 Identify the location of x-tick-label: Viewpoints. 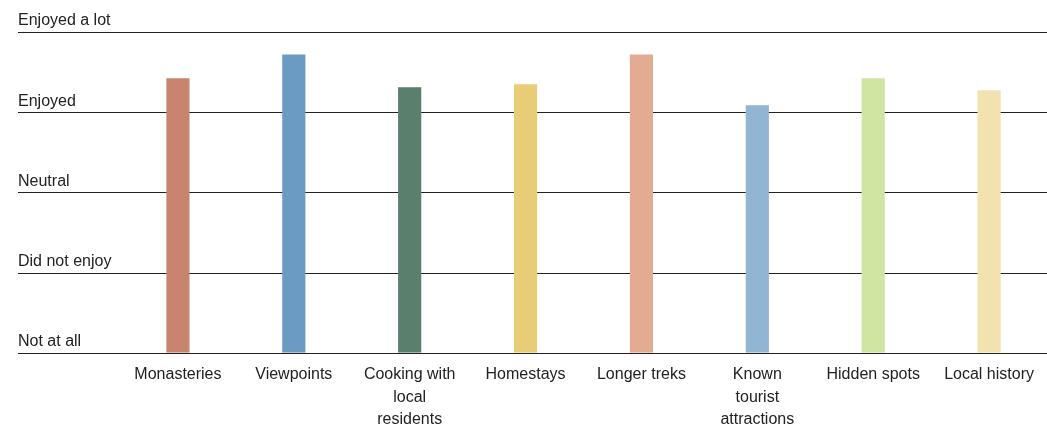
(294, 374).